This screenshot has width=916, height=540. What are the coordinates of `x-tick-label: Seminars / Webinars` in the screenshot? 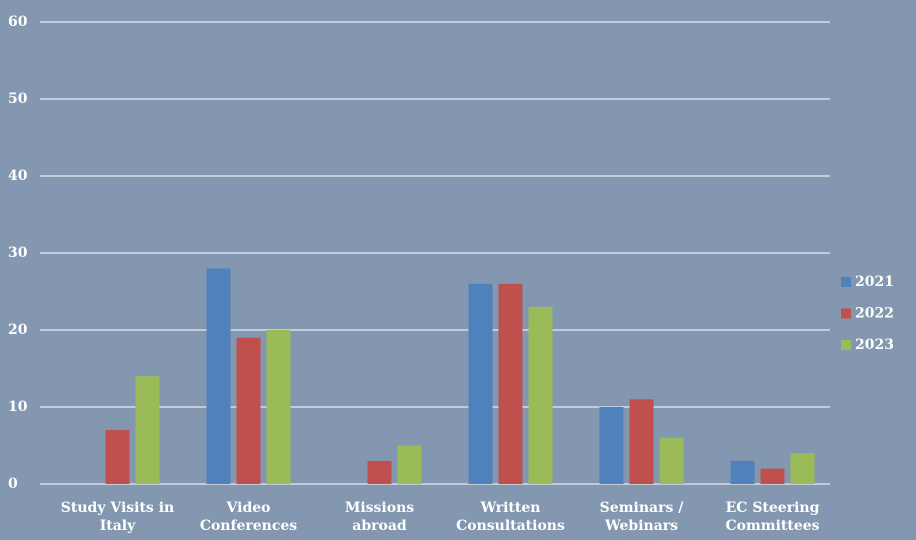 It's located at (642, 517).